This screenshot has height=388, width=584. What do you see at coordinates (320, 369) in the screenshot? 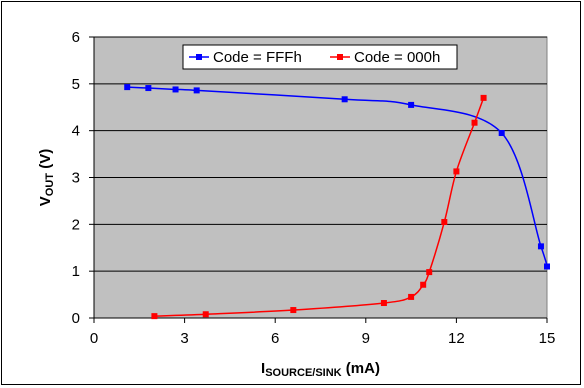
I see `x-axis-title: ISOURCE/SINK (mA)` at bounding box center [320, 369].